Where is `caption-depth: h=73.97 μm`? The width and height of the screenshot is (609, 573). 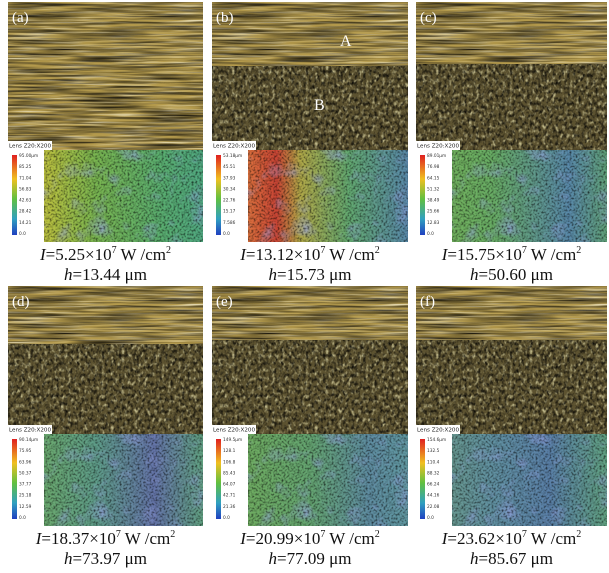 caption-depth: h=73.97 μm is located at coordinates (105, 559).